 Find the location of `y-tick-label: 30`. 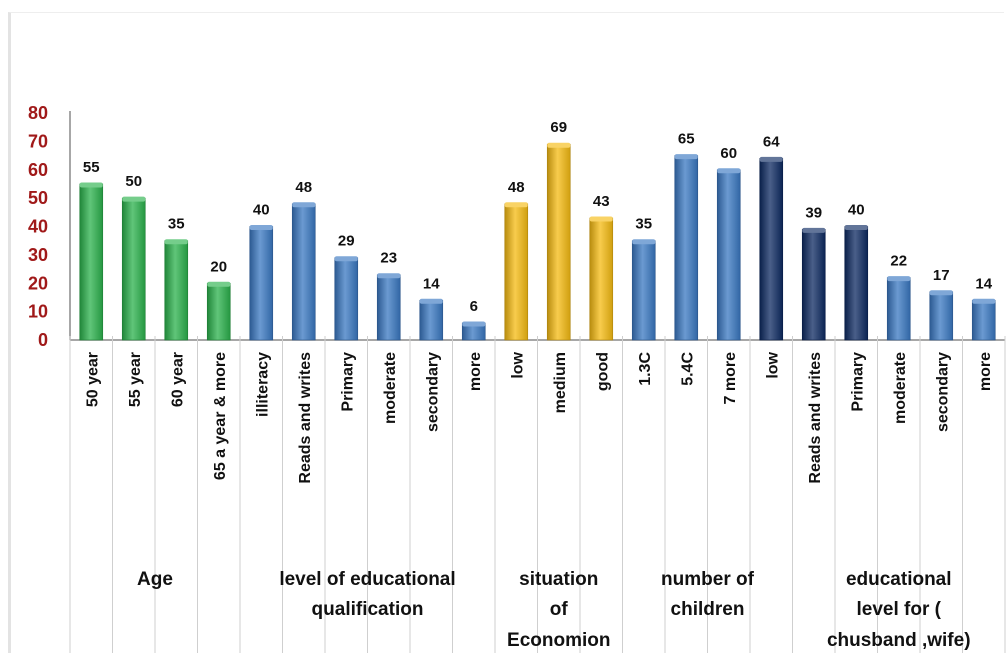

y-tick-label: 30 is located at coordinates (38, 255).